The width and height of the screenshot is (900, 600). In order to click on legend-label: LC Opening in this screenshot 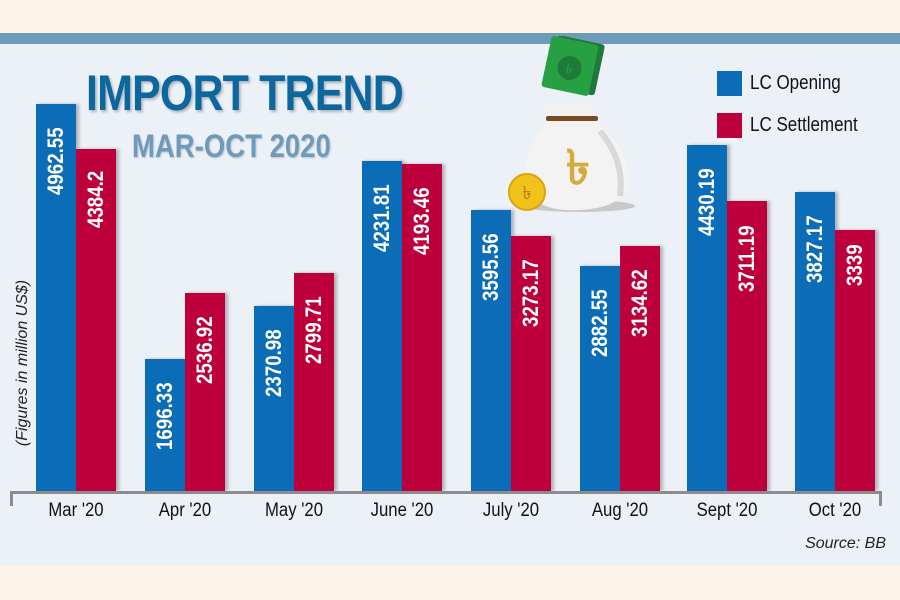, I will do `click(795, 82)`.